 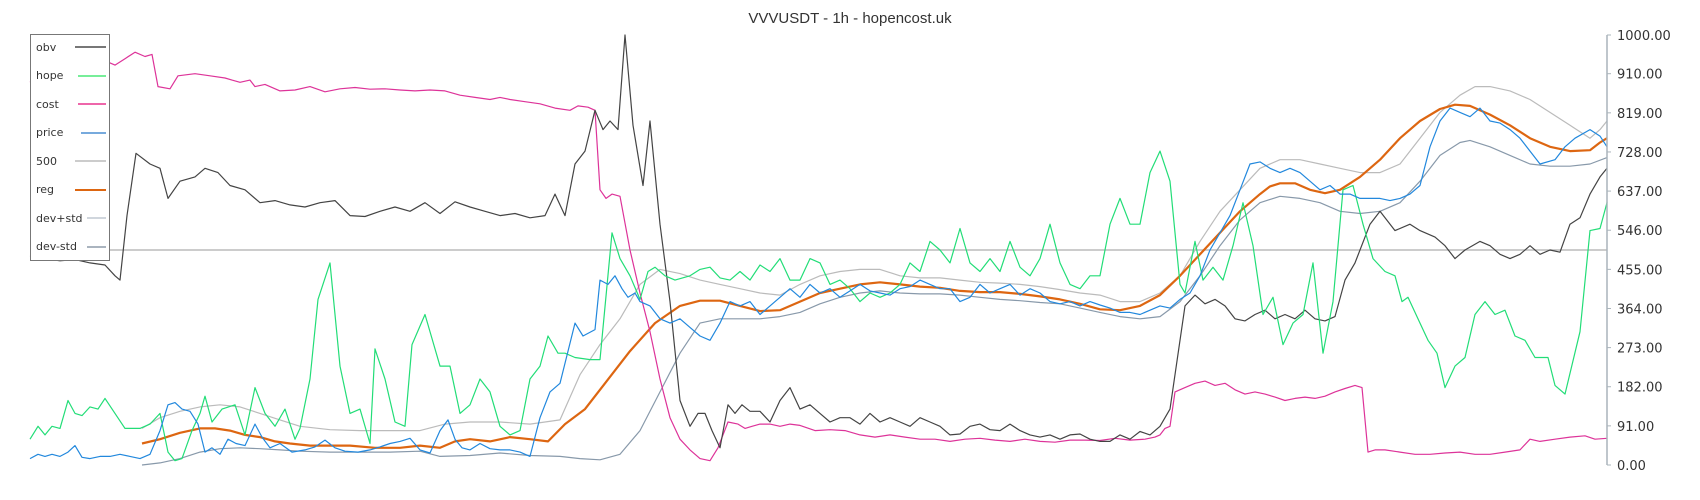 I want to click on legend-item-reg: reg, so click(x=71, y=190).